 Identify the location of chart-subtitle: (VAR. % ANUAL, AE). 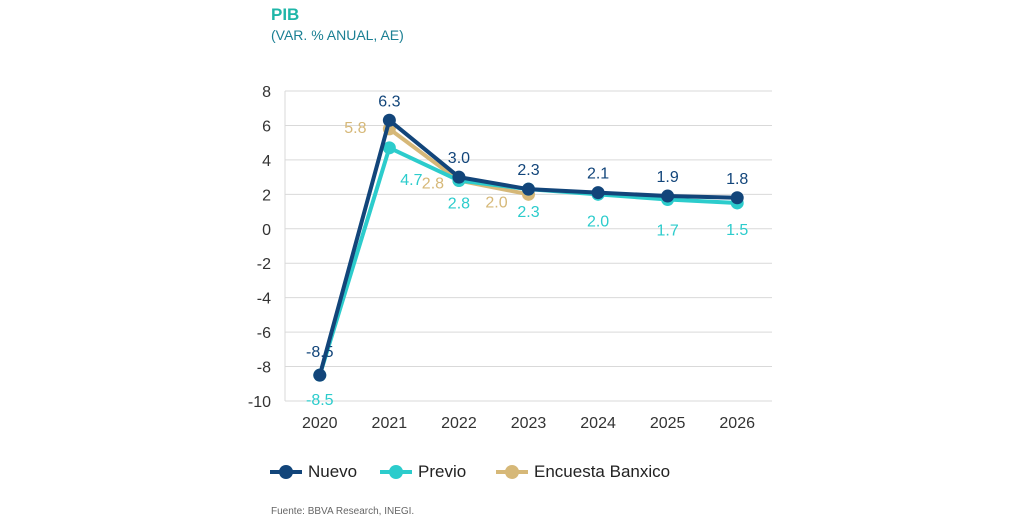
(337, 35).